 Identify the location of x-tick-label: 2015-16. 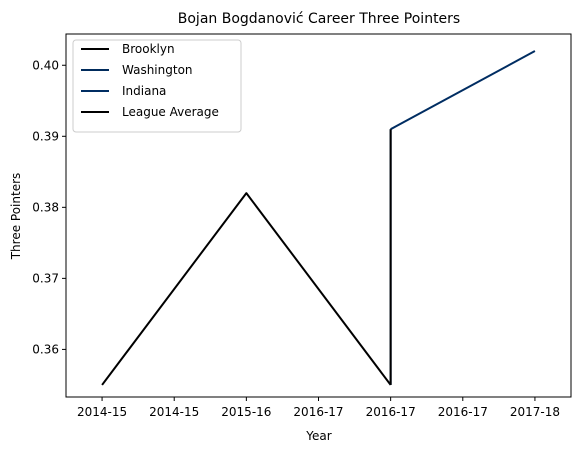
(246, 412).